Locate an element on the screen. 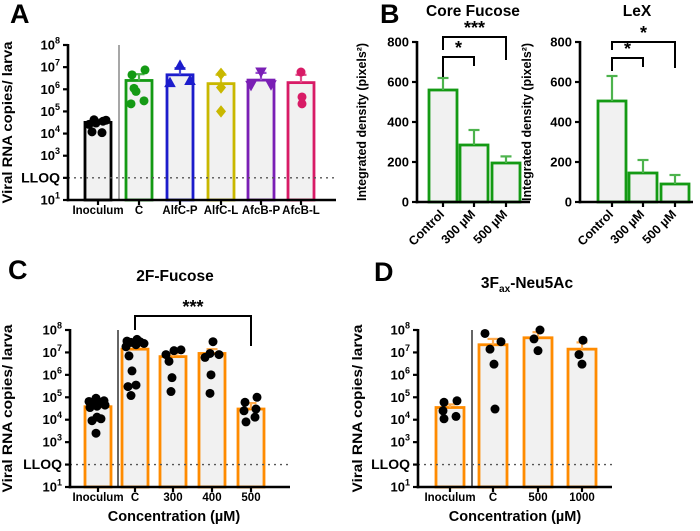 The height and width of the screenshot is (531, 700). lex-title: LeX is located at coordinates (637, 11).